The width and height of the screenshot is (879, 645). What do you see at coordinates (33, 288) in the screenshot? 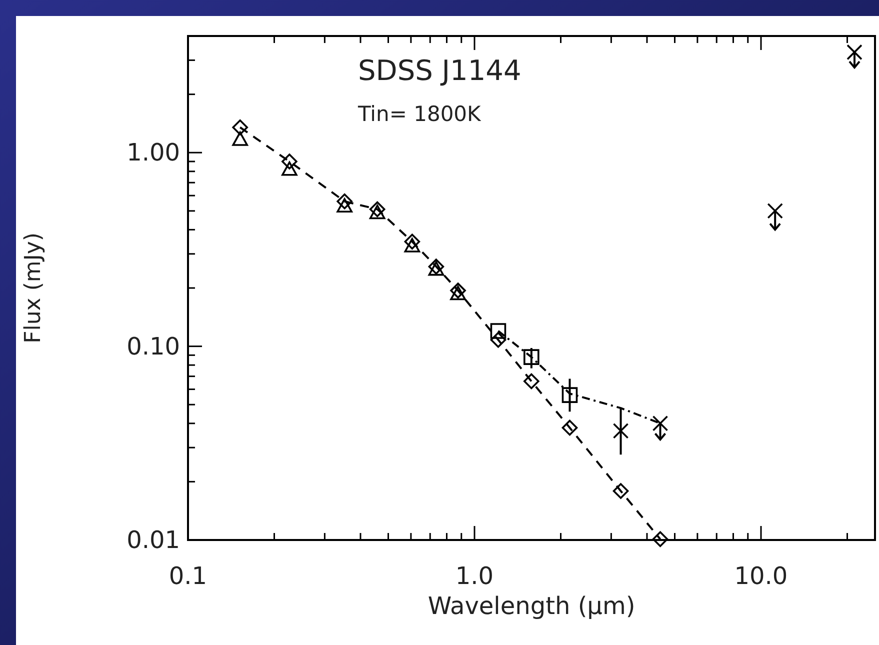
I see `y-axis-title: Flux (mJy)` at bounding box center [33, 288].